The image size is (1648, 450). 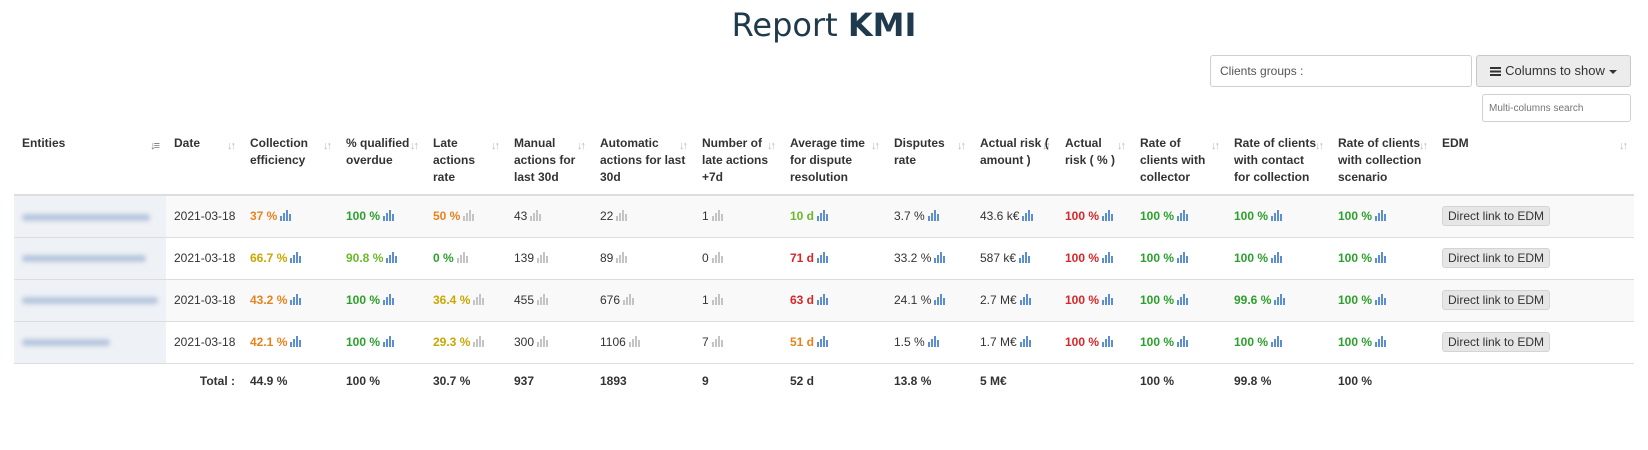 I want to click on column-header: Average time for dispute resolution ↓↑, so click(x=834, y=163).